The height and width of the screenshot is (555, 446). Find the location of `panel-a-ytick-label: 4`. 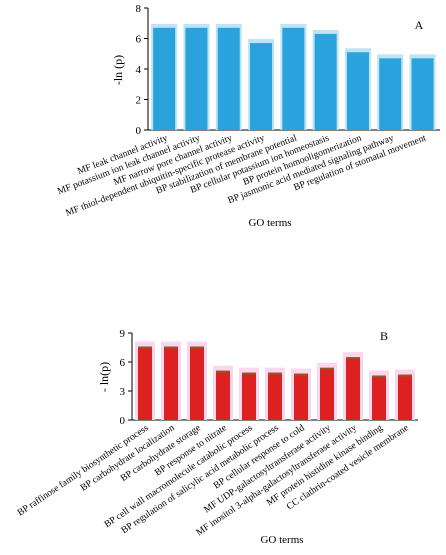

panel-a-ytick-label: 4 is located at coordinates (139, 70).